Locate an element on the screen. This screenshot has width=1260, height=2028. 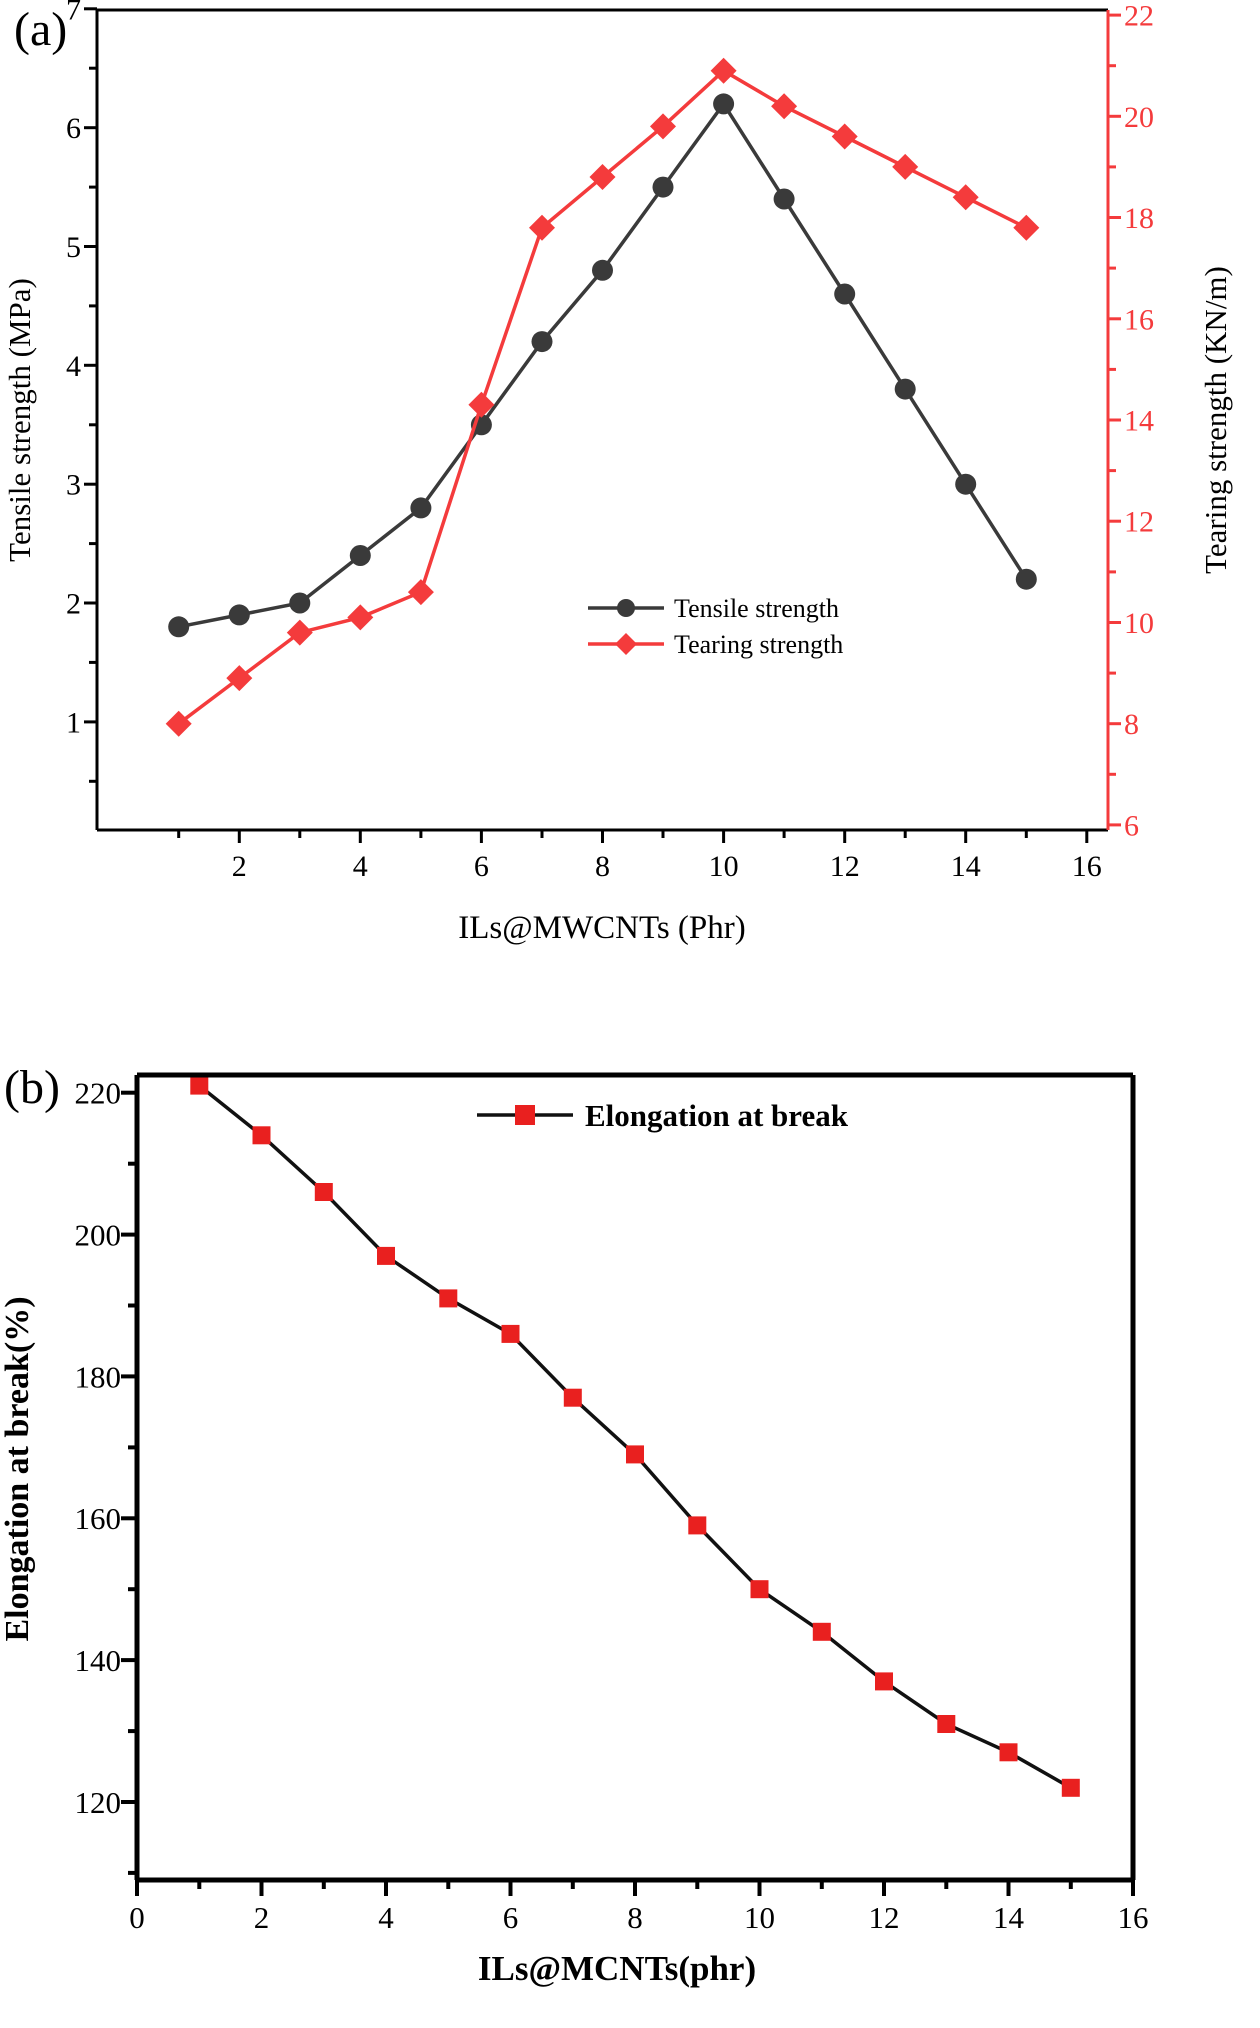
svg-text: 220 is located at coordinates (98, 1093).